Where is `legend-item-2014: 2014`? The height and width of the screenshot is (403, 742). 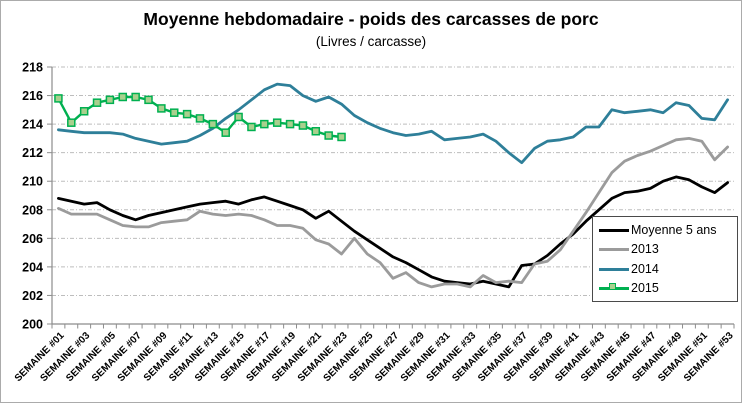 legend-item-2014: 2014 is located at coordinates (665, 269).